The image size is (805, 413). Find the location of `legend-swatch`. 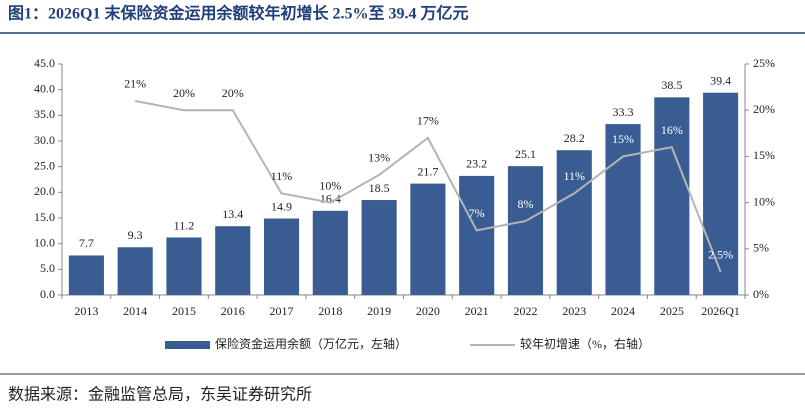

legend-swatch is located at coordinates (187, 345).